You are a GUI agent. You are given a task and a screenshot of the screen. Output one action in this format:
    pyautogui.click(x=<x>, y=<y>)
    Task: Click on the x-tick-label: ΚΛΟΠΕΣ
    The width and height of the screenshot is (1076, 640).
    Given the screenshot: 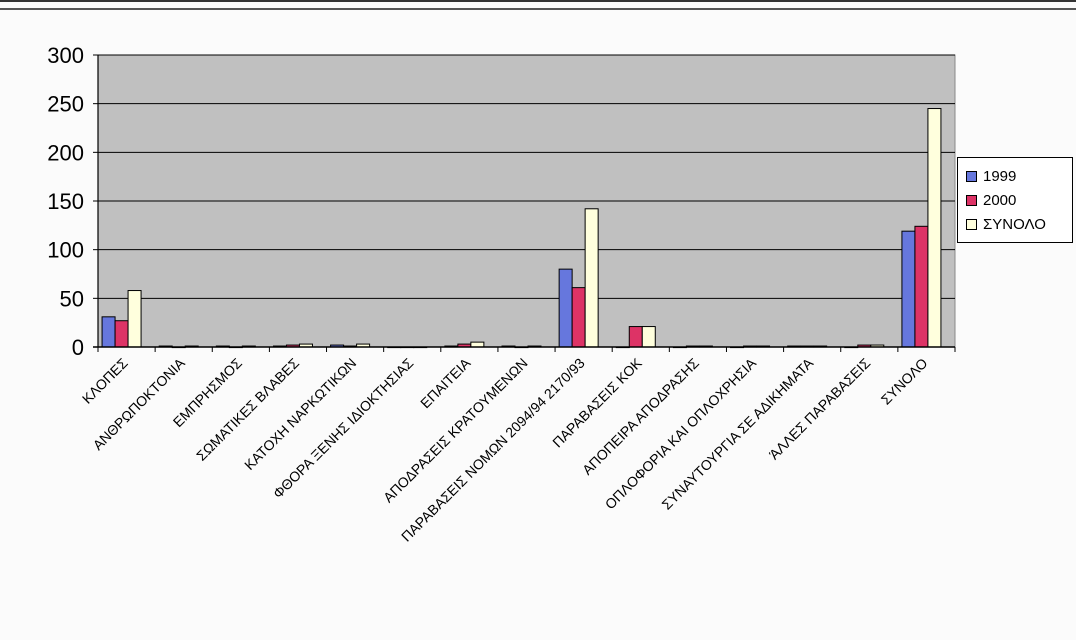 What is the action you would take?
    pyautogui.click(x=105, y=381)
    